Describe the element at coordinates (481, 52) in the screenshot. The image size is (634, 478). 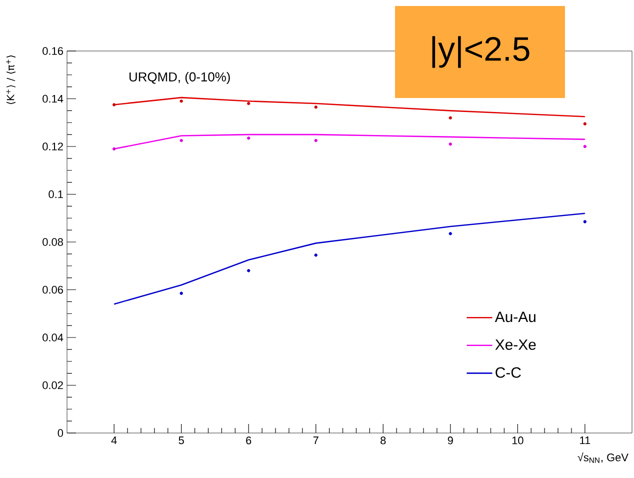
I see `annotation: |y|<2.5` at that location.